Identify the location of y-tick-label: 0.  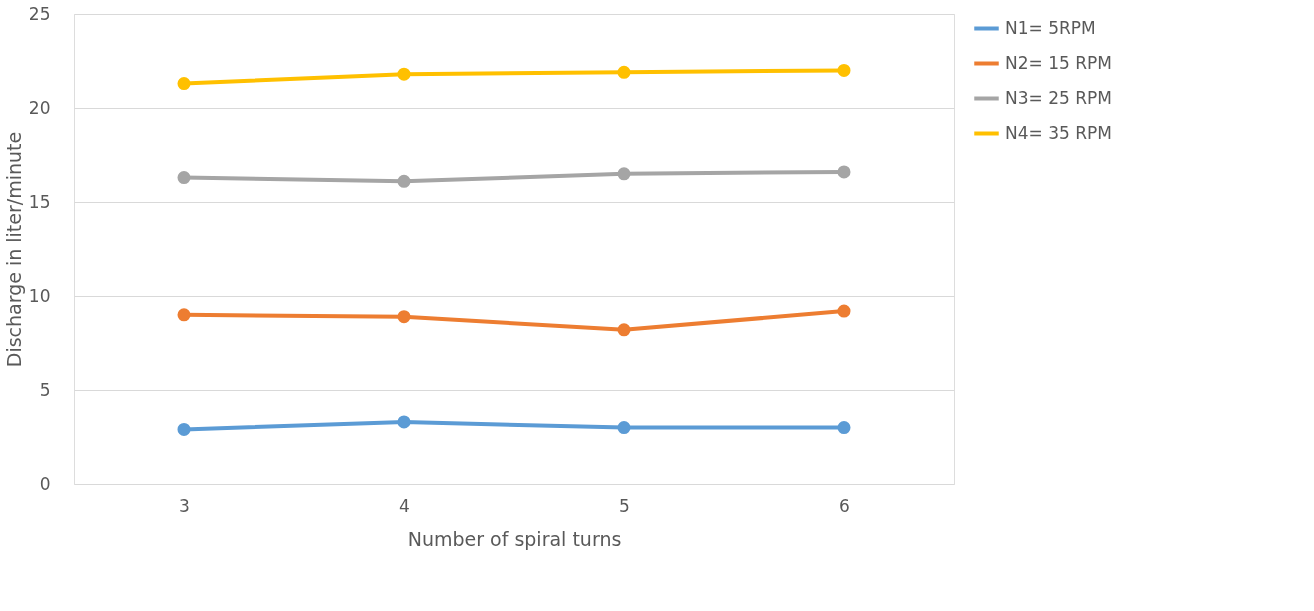
(45, 483).